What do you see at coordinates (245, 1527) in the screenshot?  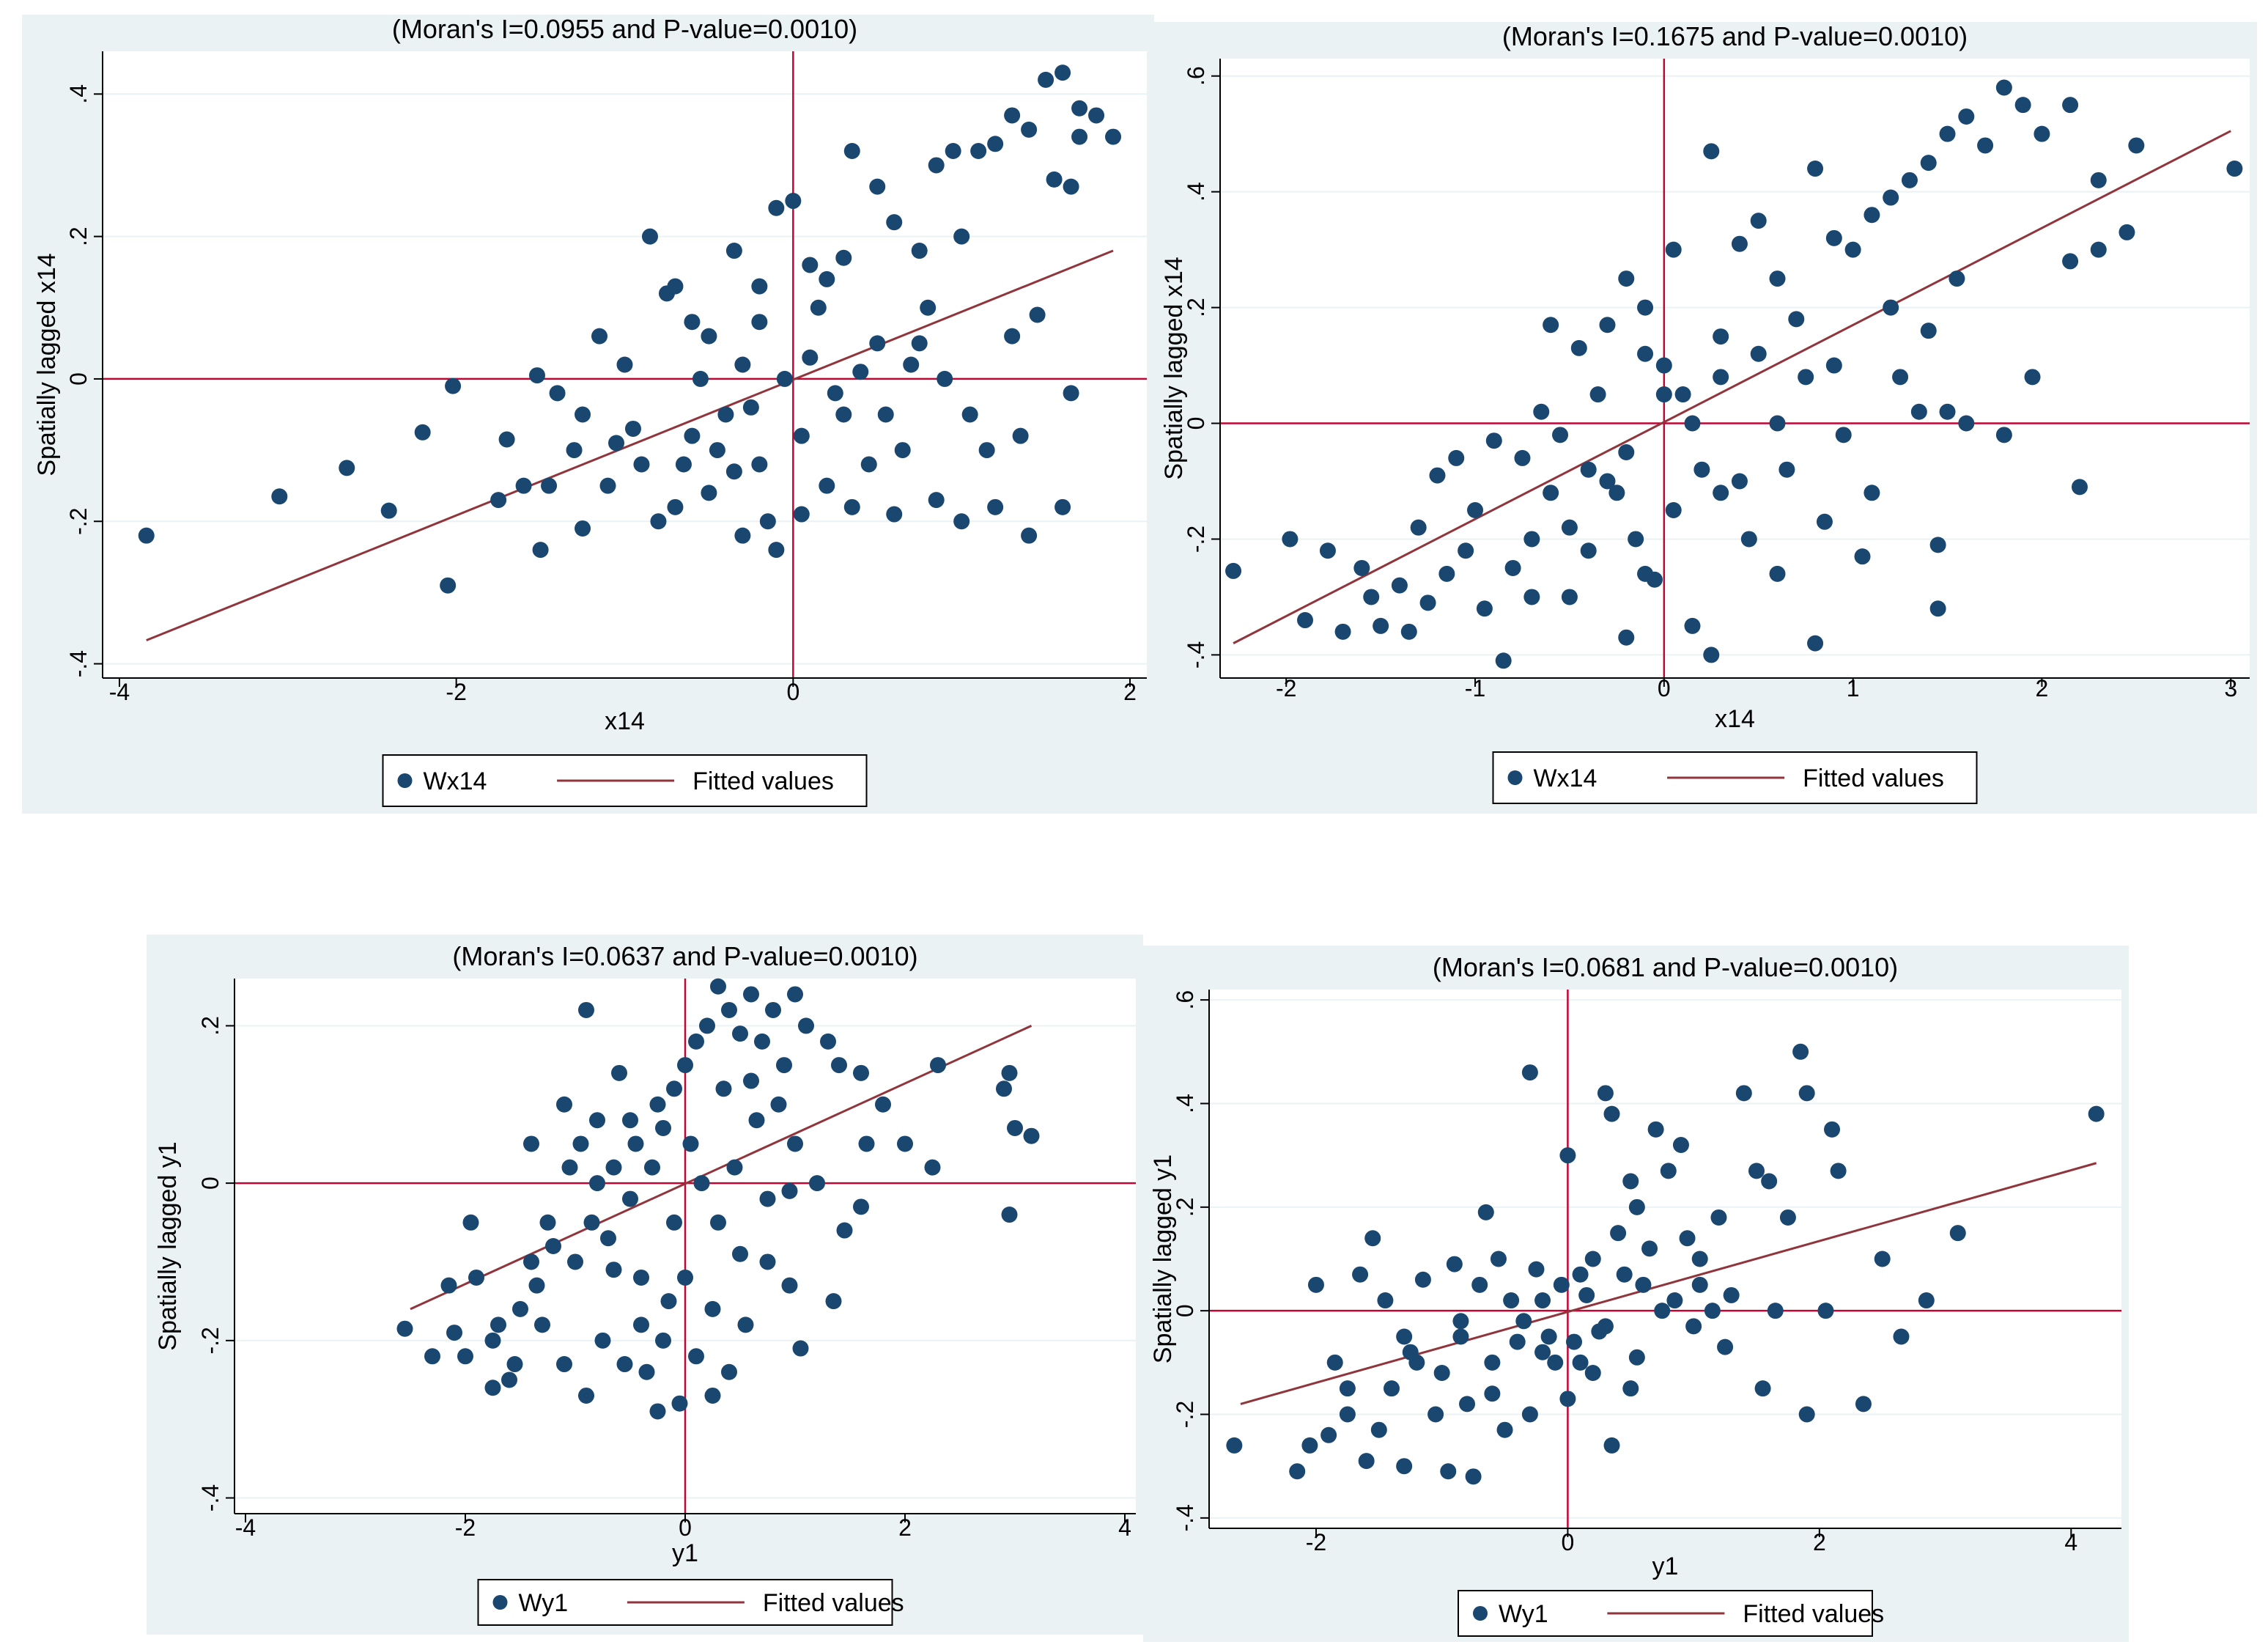 I see `x-tick-label: -4` at bounding box center [245, 1527].